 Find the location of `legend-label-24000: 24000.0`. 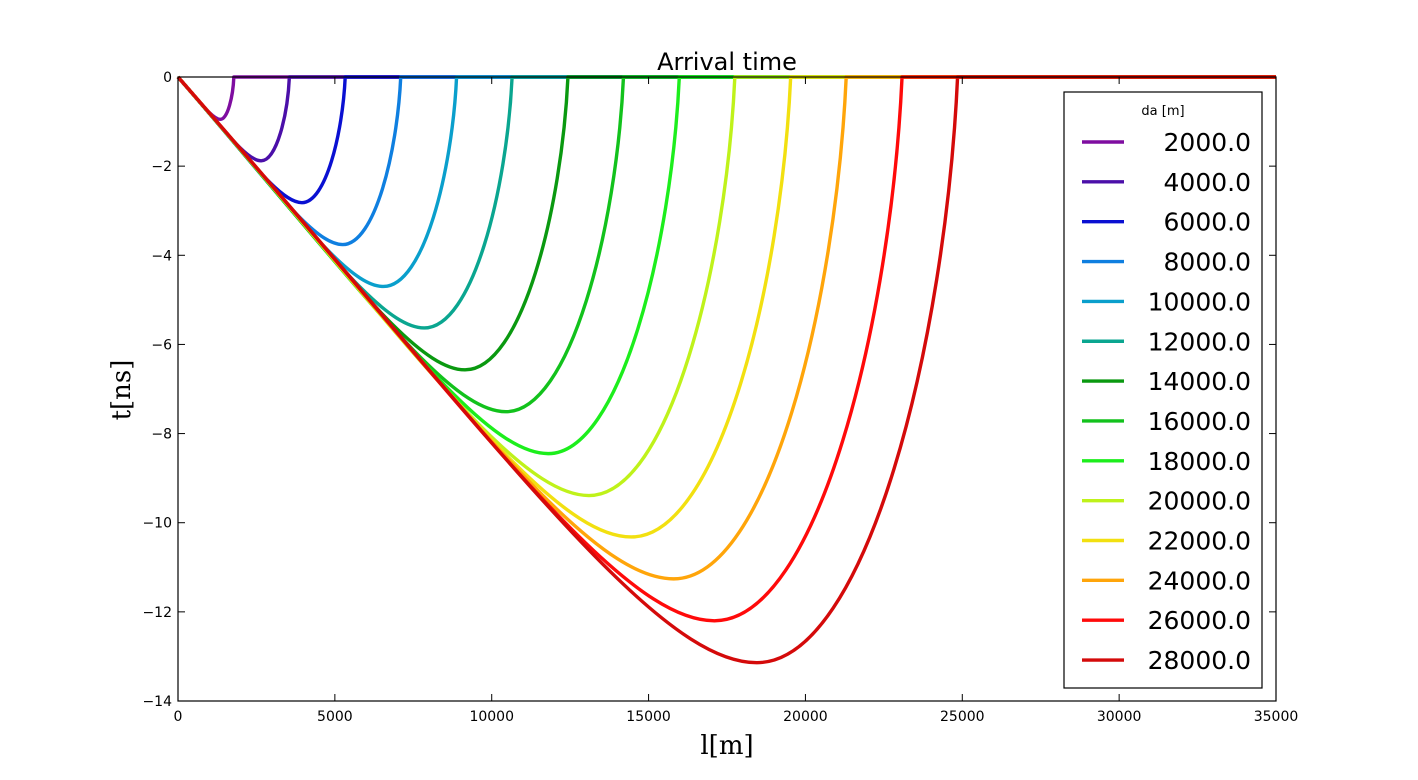

legend-label-24000: 24000.0 is located at coordinates (1199, 580).